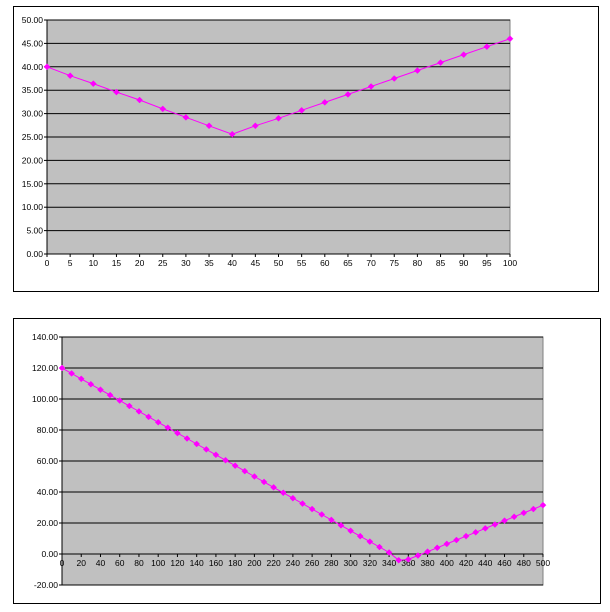 The height and width of the screenshot is (612, 610). What do you see at coordinates (33, 67) in the screenshot?
I see `y-tick-label: 40.00` at bounding box center [33, 67].